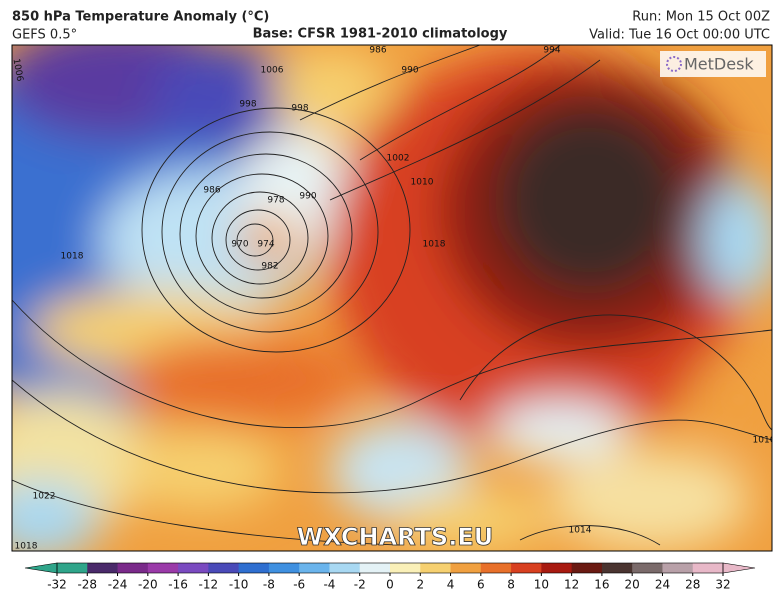 This screenshot has width=784, height=600. Describe the element at coordinates (360, 585) in the screenshot. I see `colorbar-tick-label: -2` at that location.